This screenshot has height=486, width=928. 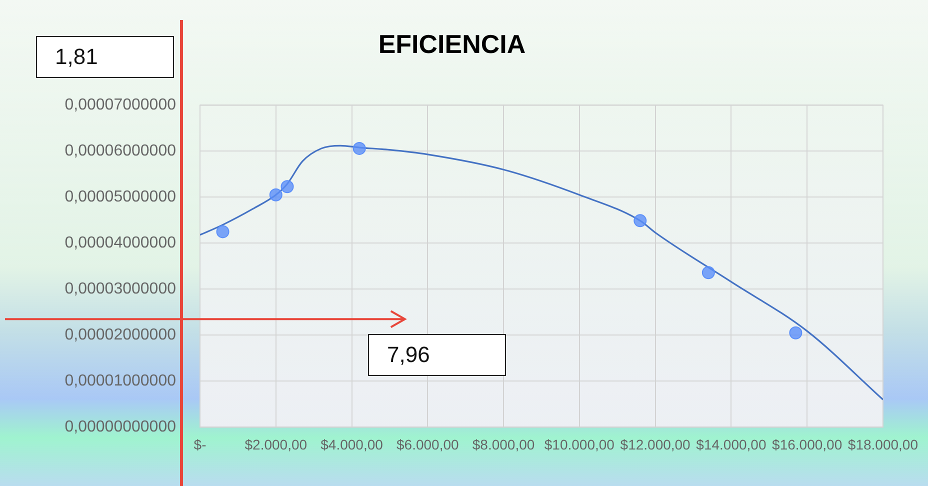 What do you see at coordinates (120, 243) in the screenshot?
I see `y-tick-label: 0,00004000000` at bounding box center [120, 243].